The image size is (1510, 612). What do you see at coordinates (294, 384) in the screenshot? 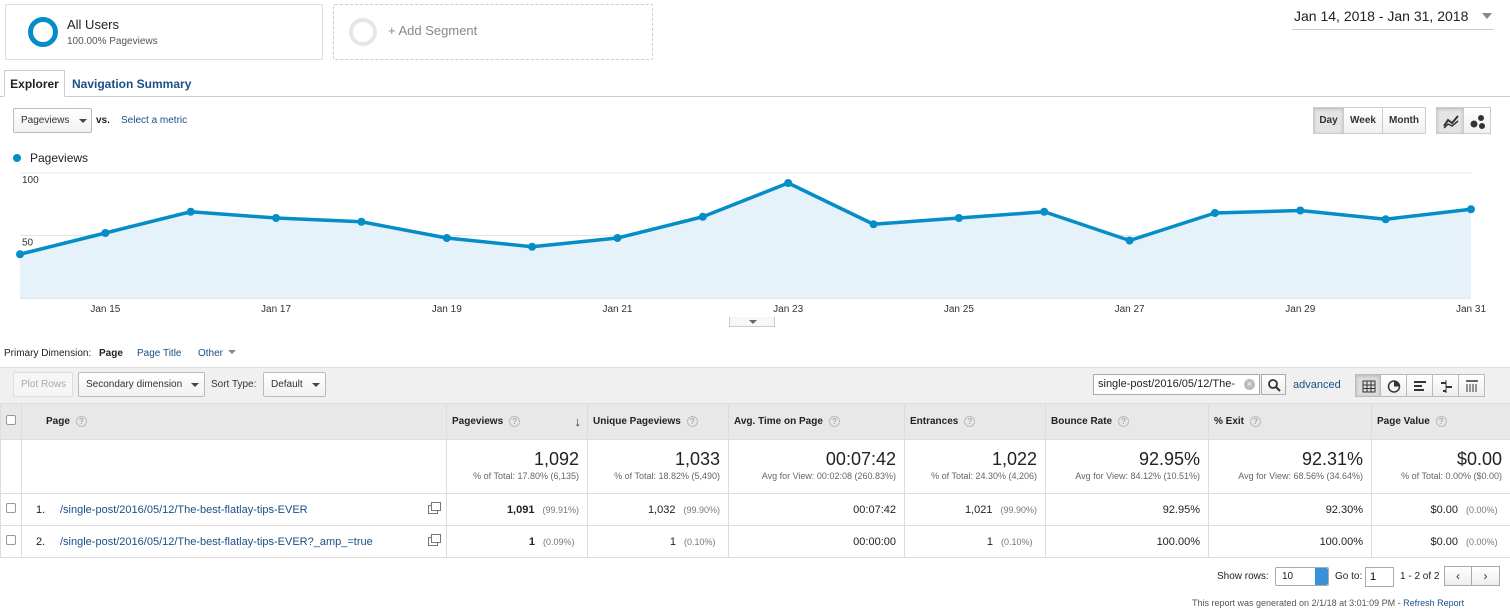
I see `sort-type-select: Default` at bounding box center [294, 384].